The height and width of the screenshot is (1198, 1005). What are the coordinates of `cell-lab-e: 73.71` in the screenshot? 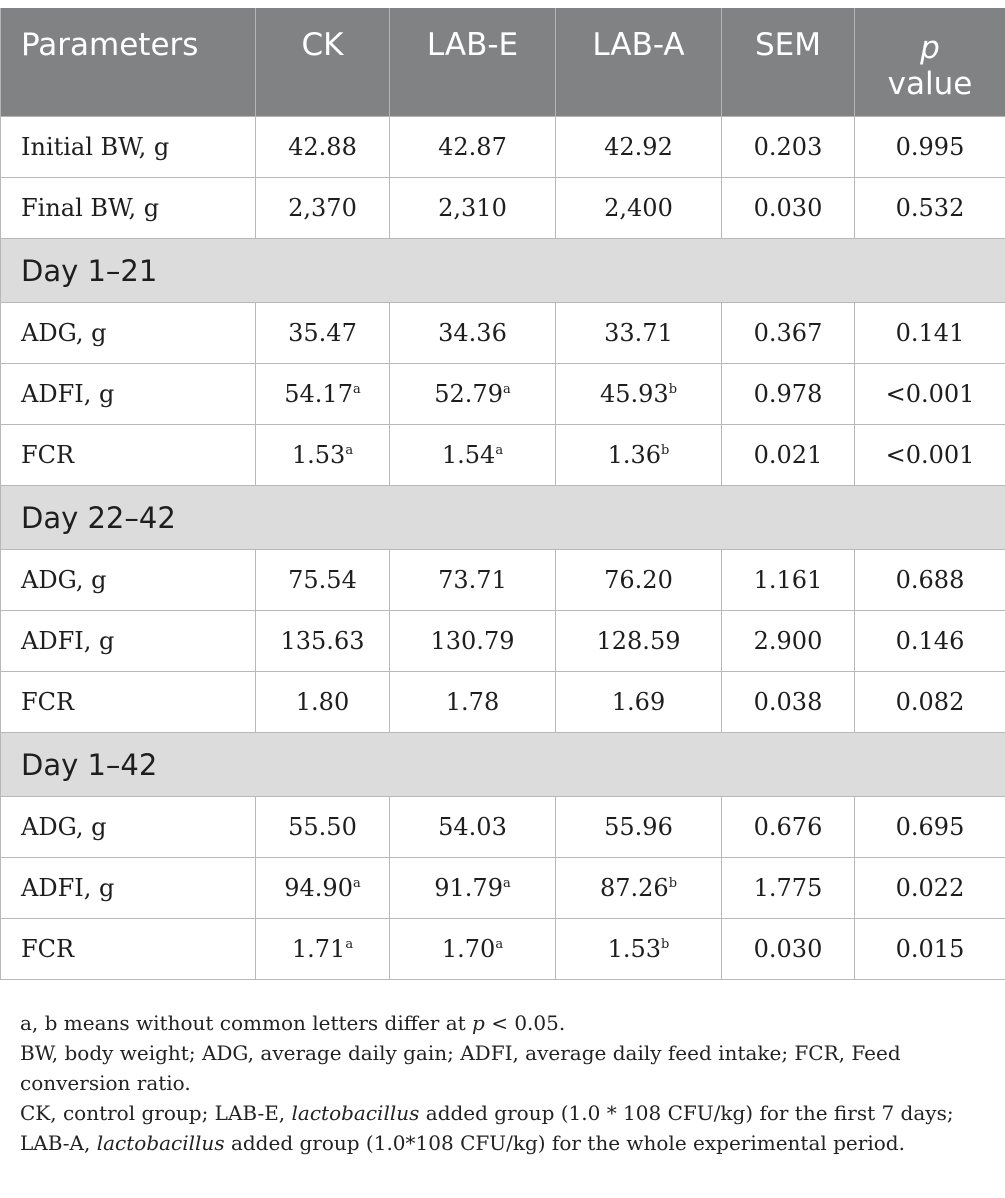 It's located at (472, 580).